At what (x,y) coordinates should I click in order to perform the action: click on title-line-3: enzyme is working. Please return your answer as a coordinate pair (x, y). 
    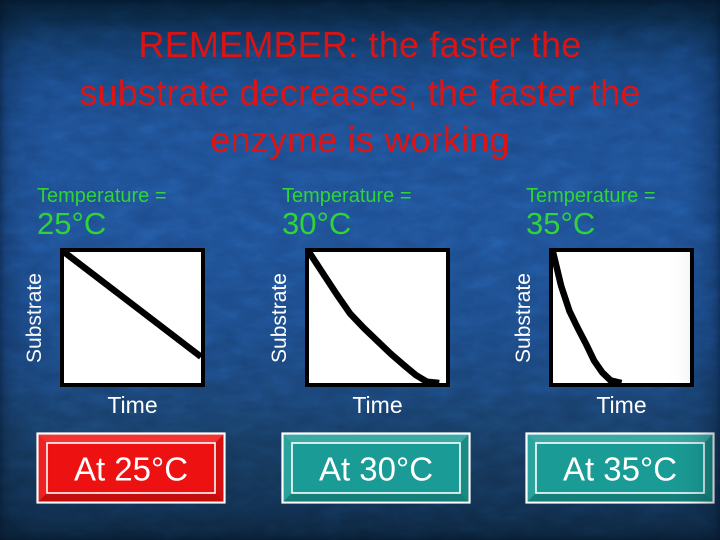
    Looking at the image, I should click on (360, 140).